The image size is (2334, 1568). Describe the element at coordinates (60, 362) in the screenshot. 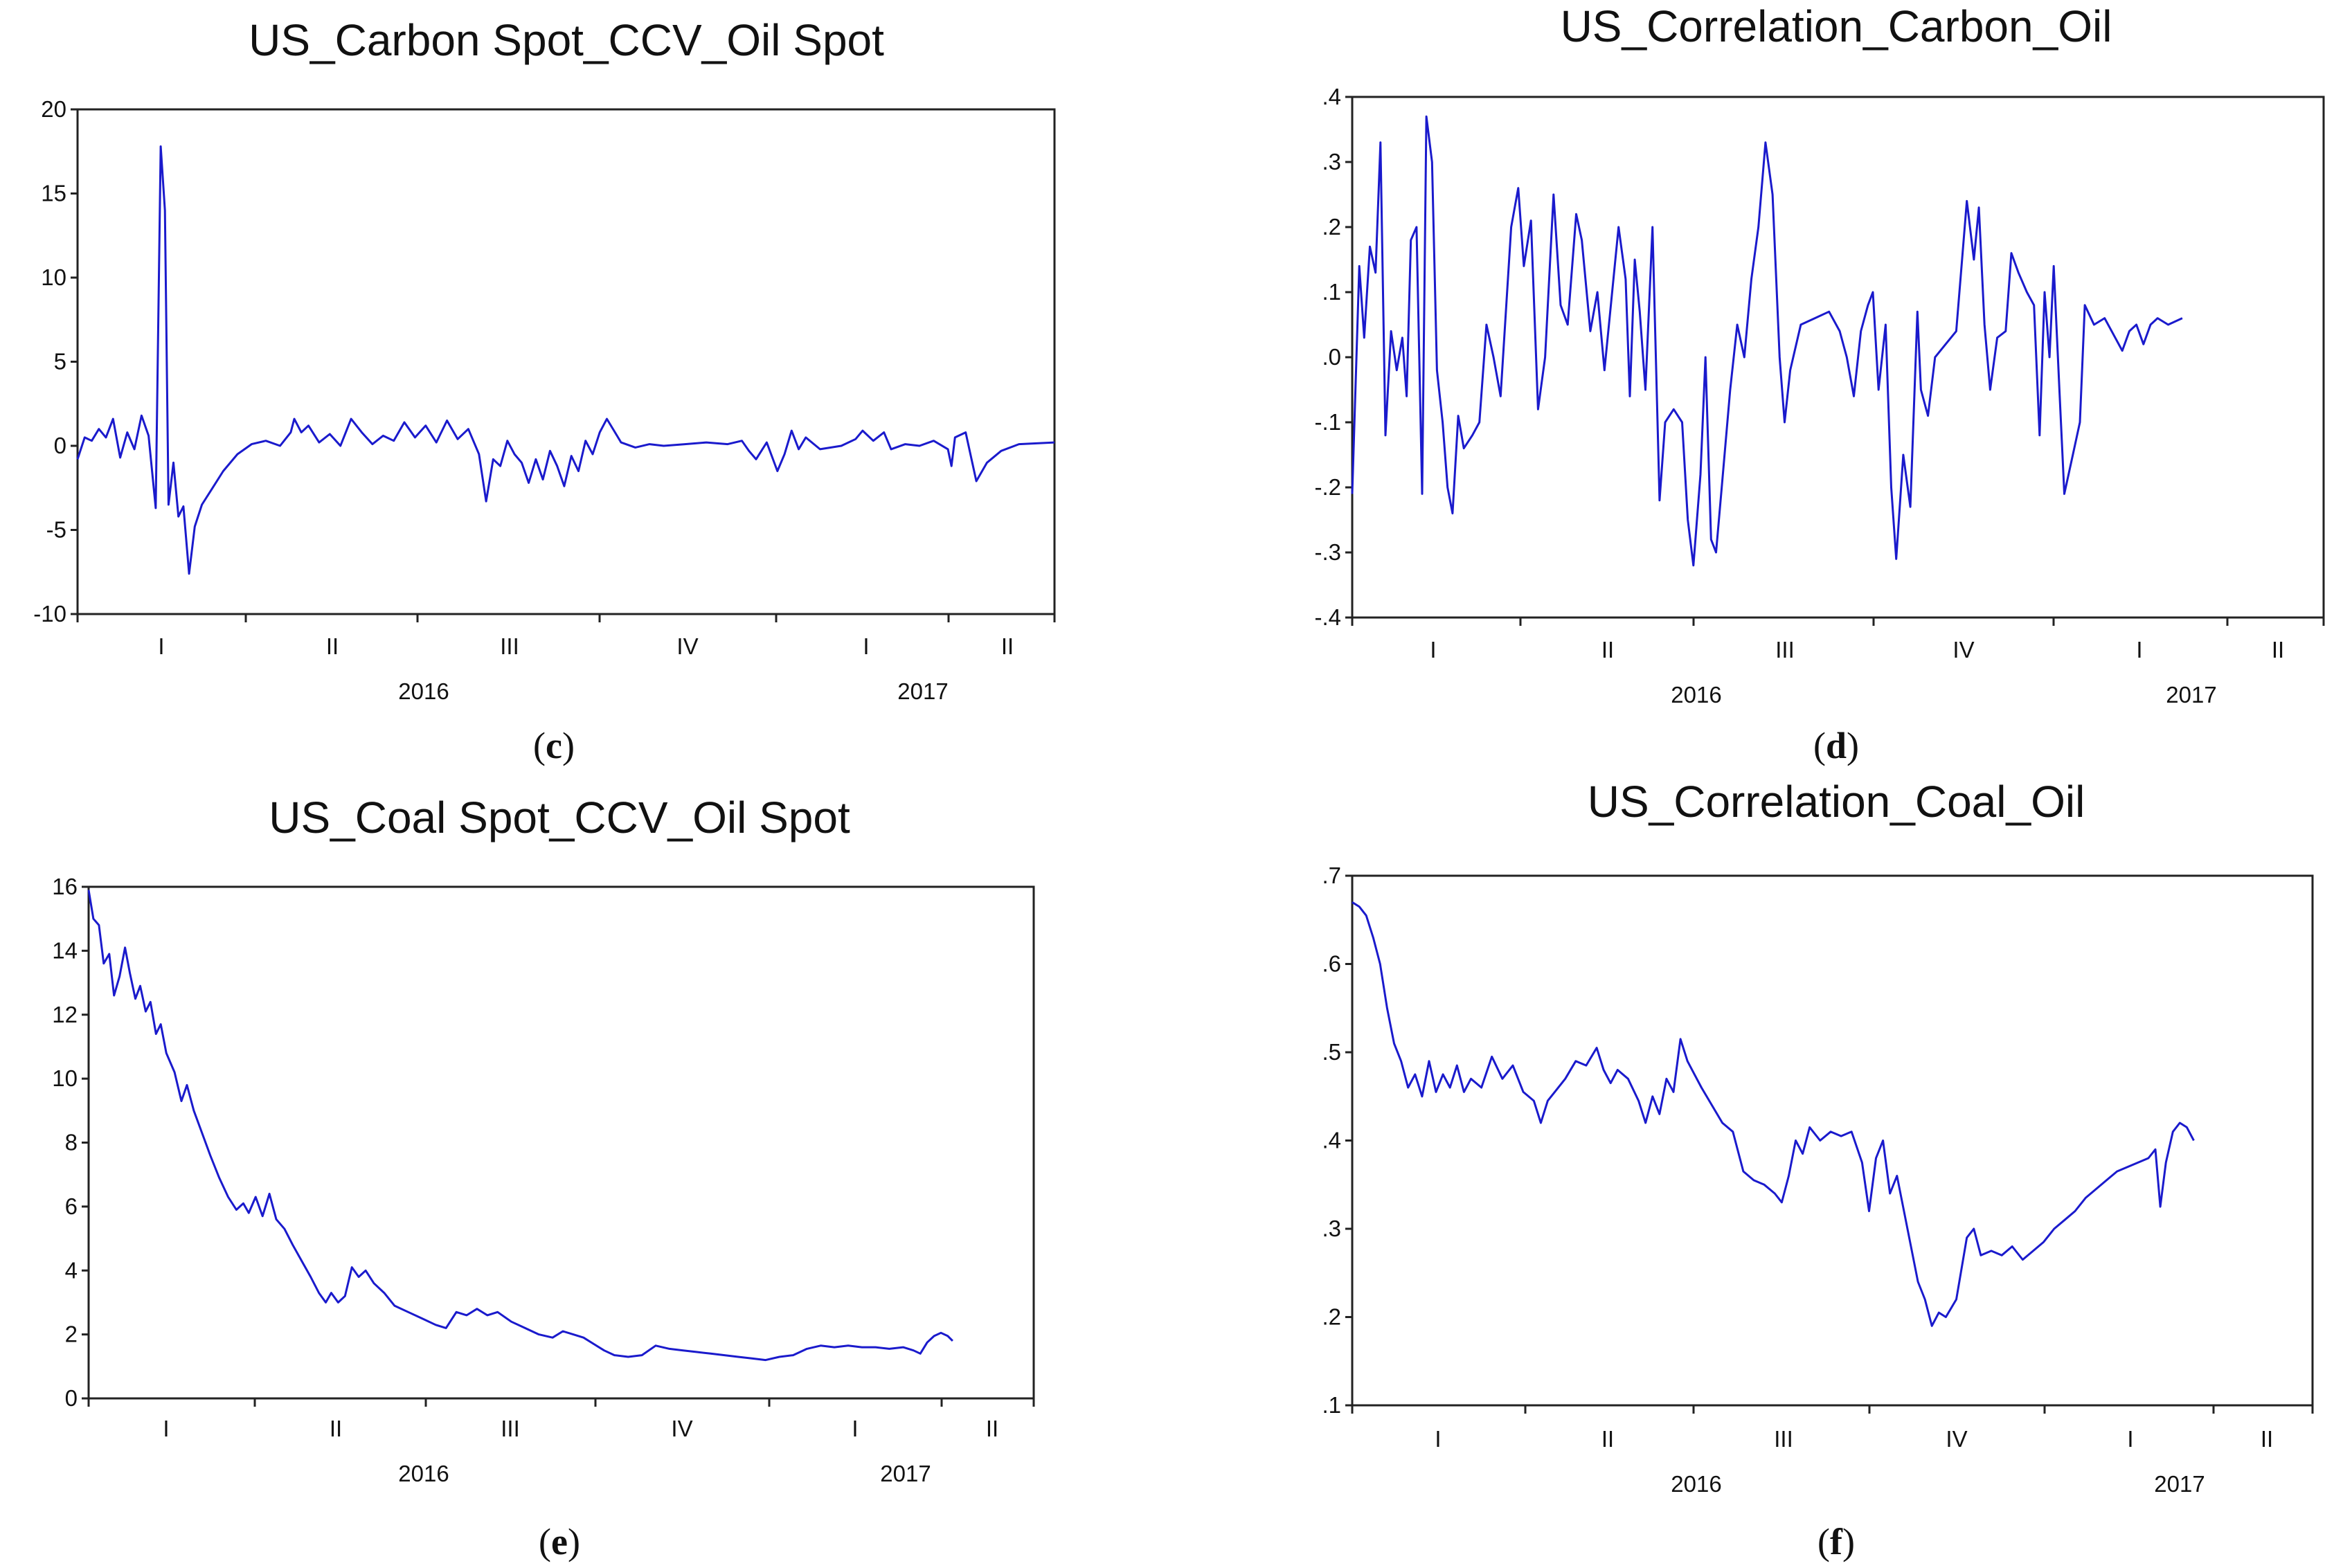

I see `y-tick-label: 5` at that location.